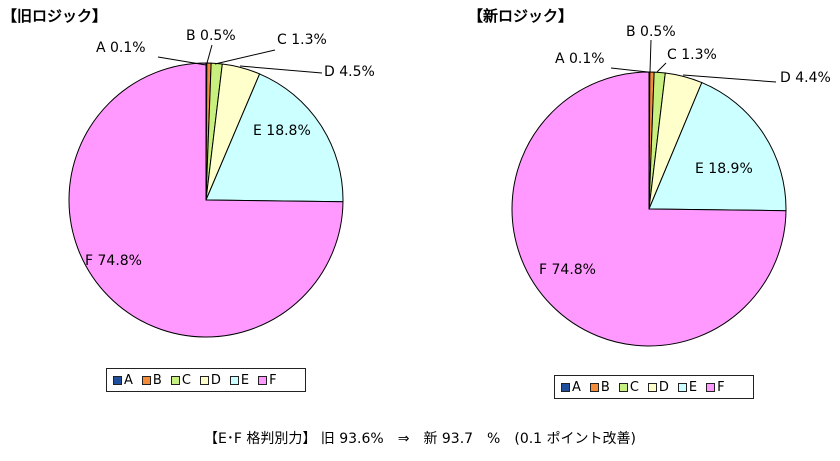 The image size is (840, 461). Describe the element at coordinates (55, 16) in the screenshot. I see `old-logic-title: 【旧ロジック】` at that location.